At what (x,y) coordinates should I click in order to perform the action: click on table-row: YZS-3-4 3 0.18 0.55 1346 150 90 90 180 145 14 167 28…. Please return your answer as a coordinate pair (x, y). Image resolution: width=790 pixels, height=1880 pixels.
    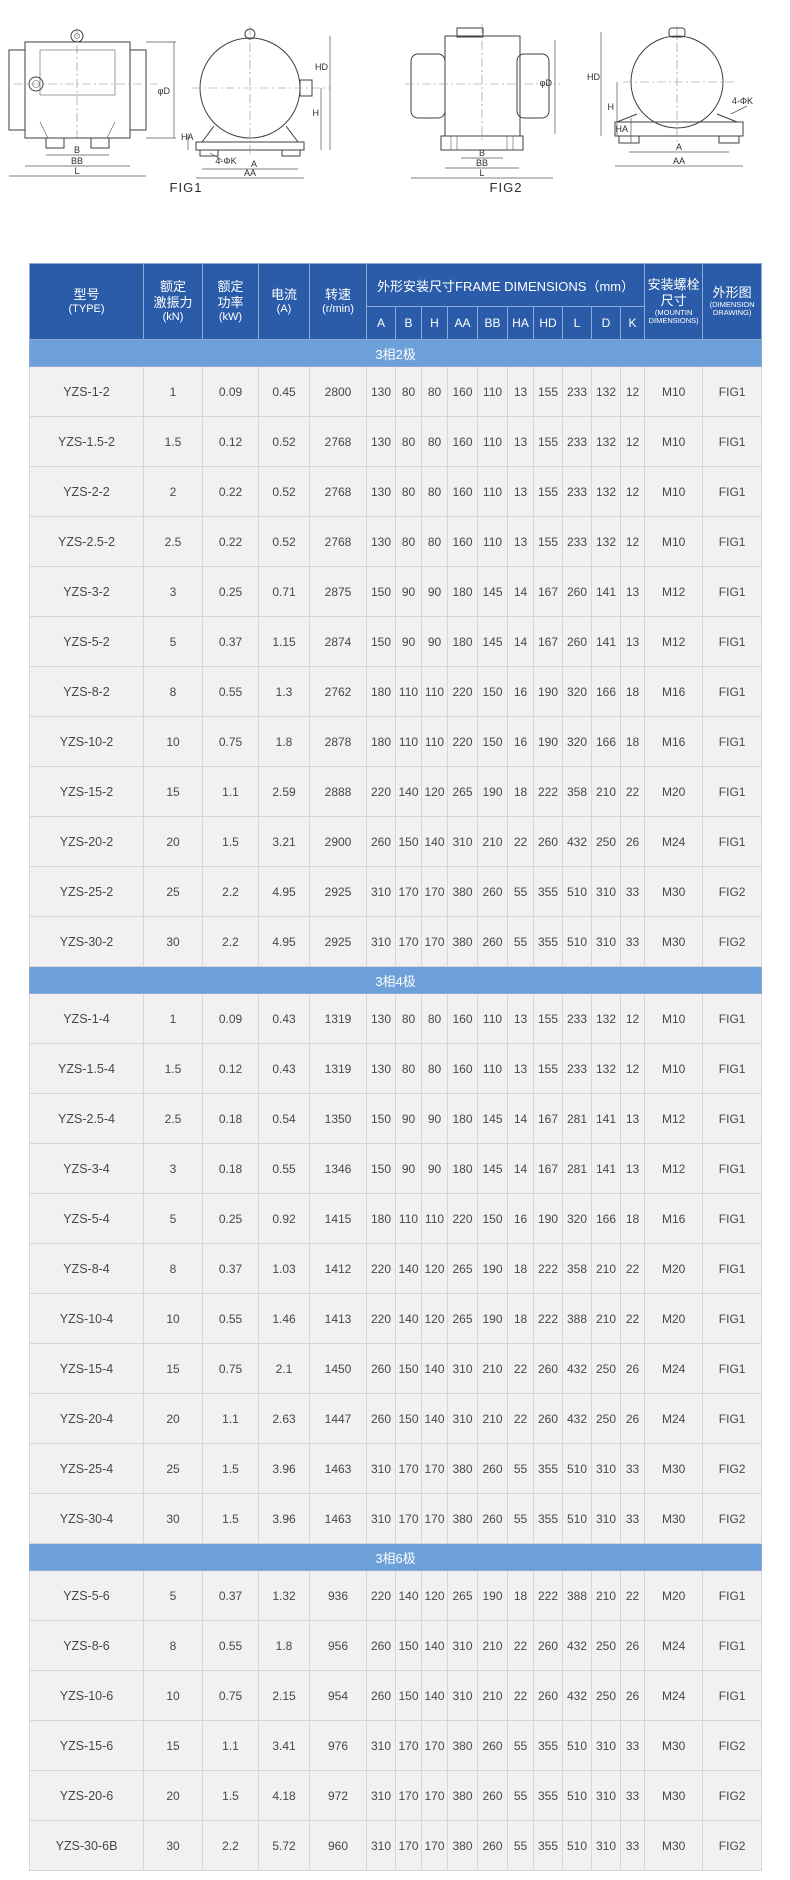
    Looking at the image, I should click on (396, 1168).